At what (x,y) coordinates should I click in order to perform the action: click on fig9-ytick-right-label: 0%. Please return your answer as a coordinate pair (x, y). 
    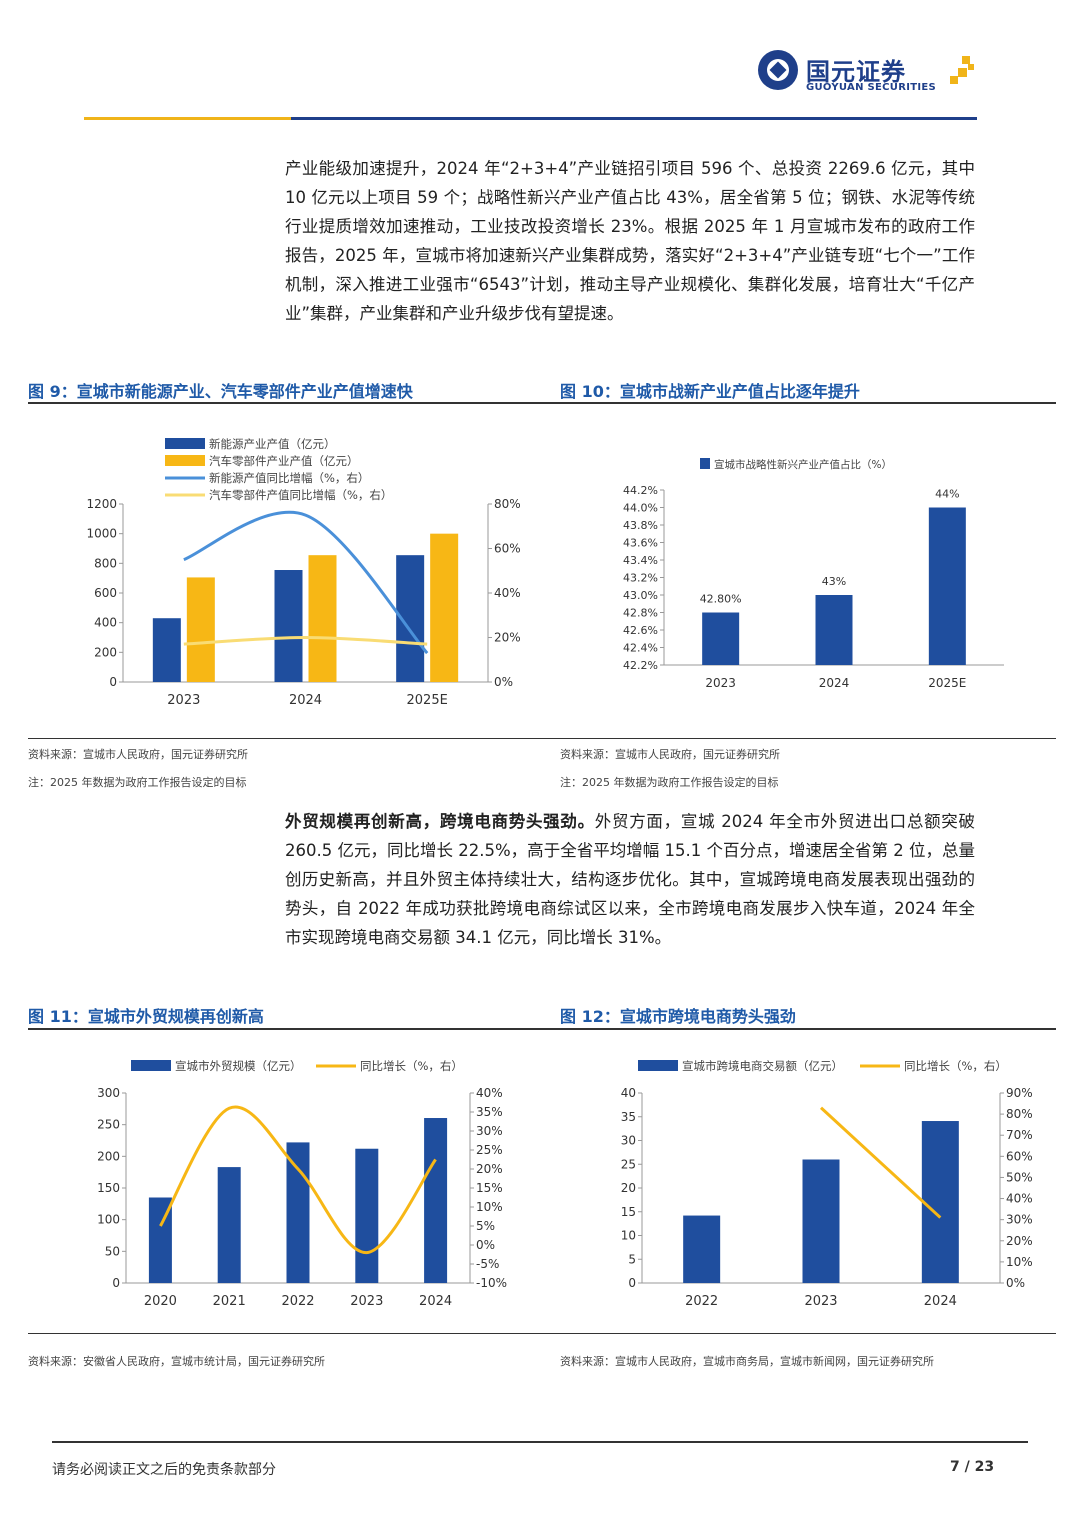
    Looking at the image, I should click on (503, 682).